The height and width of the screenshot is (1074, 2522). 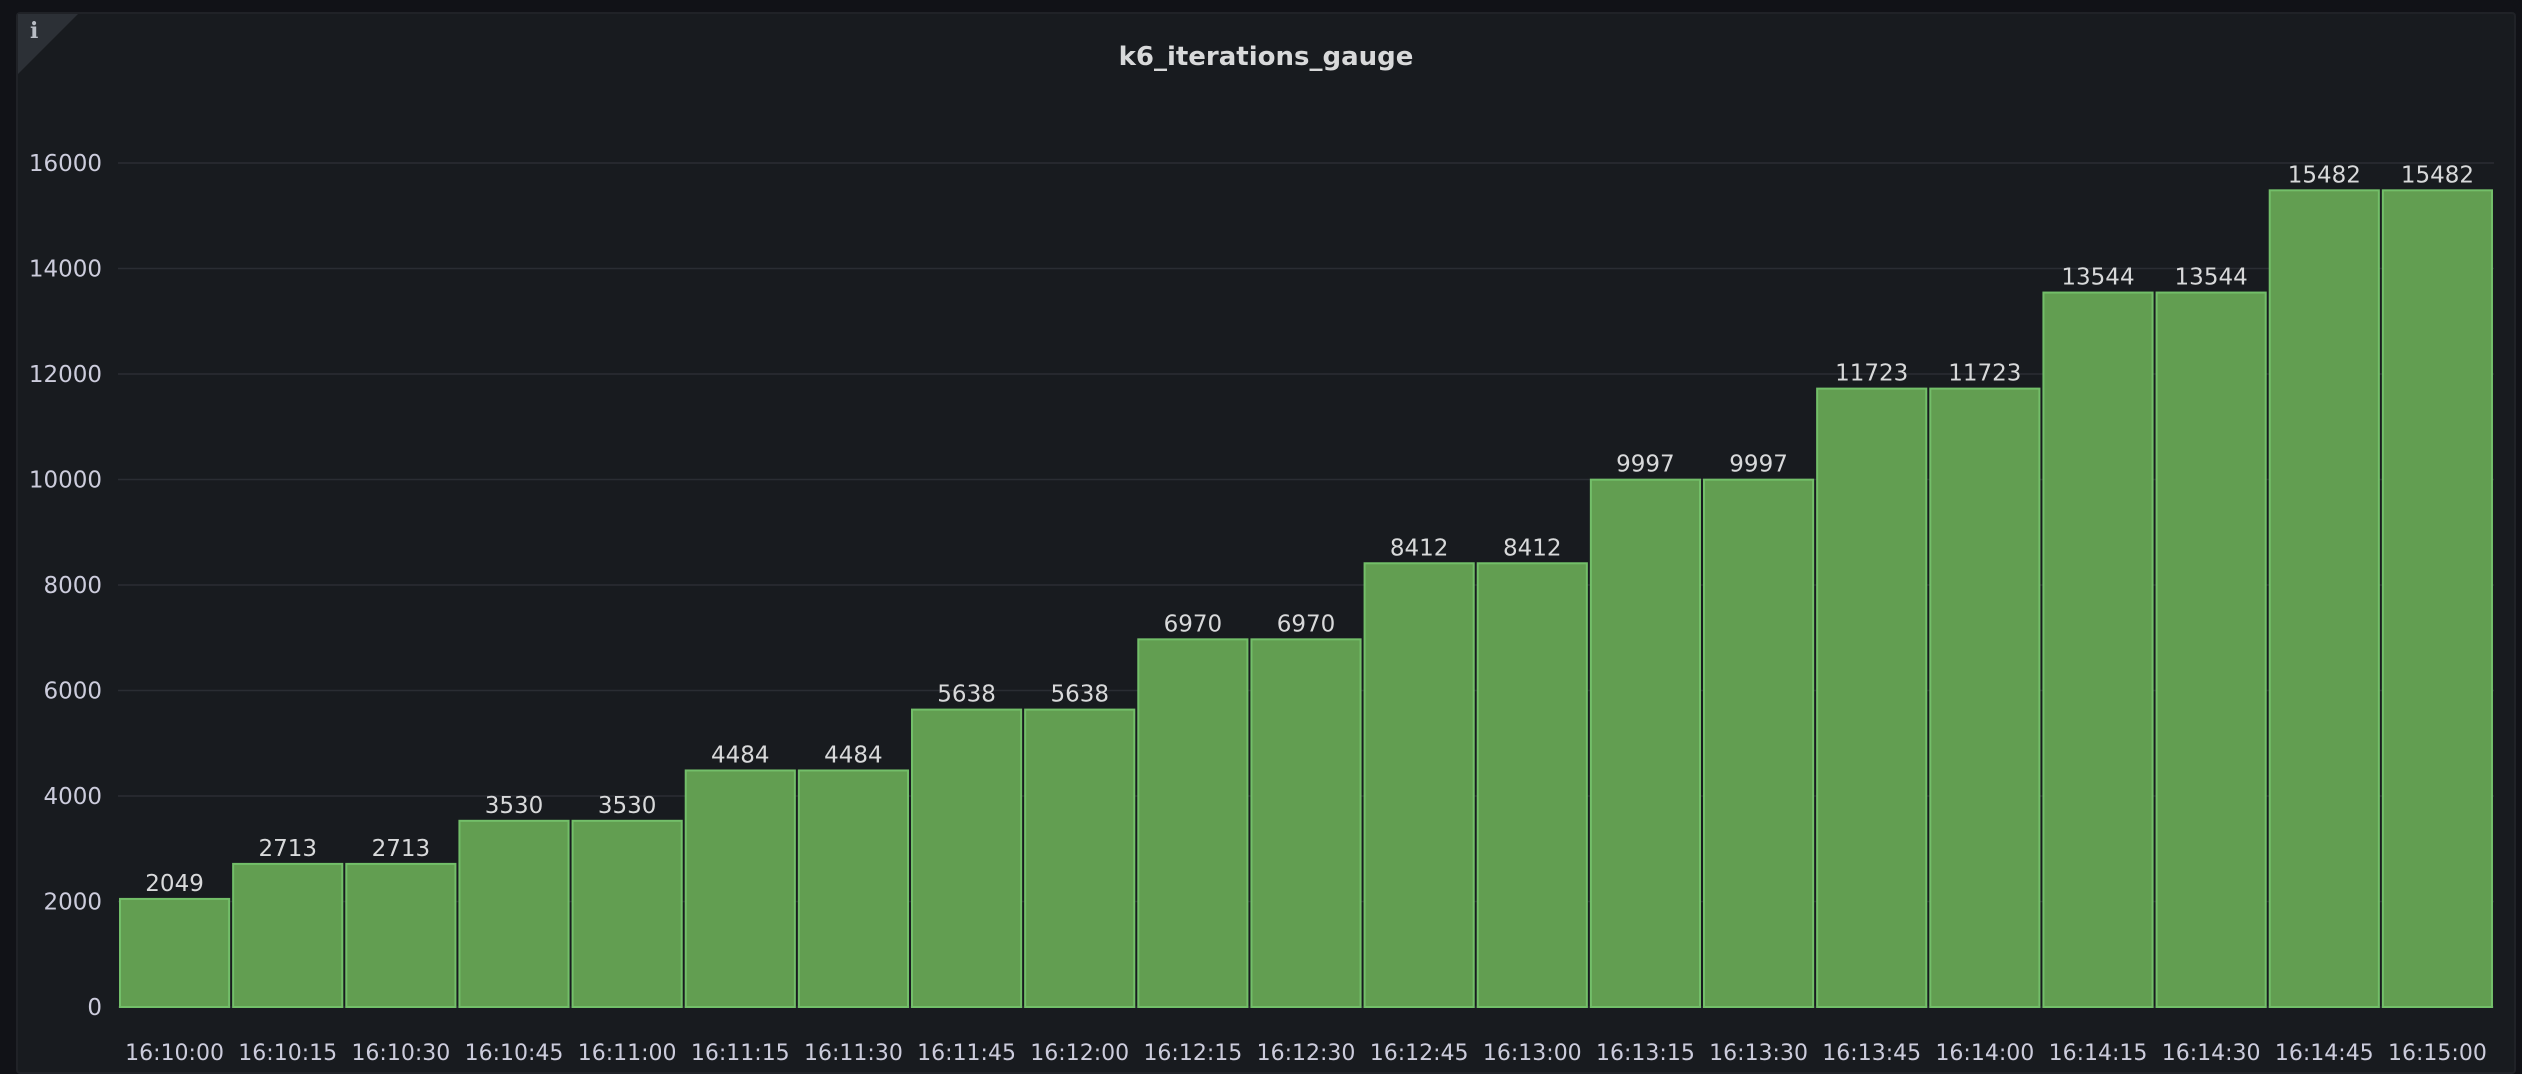 What do you see at coordinates (1079, 1053) in the screenshot?
I see `x-tick-label: 16:12:00` at bounding box center [1079, 1053].